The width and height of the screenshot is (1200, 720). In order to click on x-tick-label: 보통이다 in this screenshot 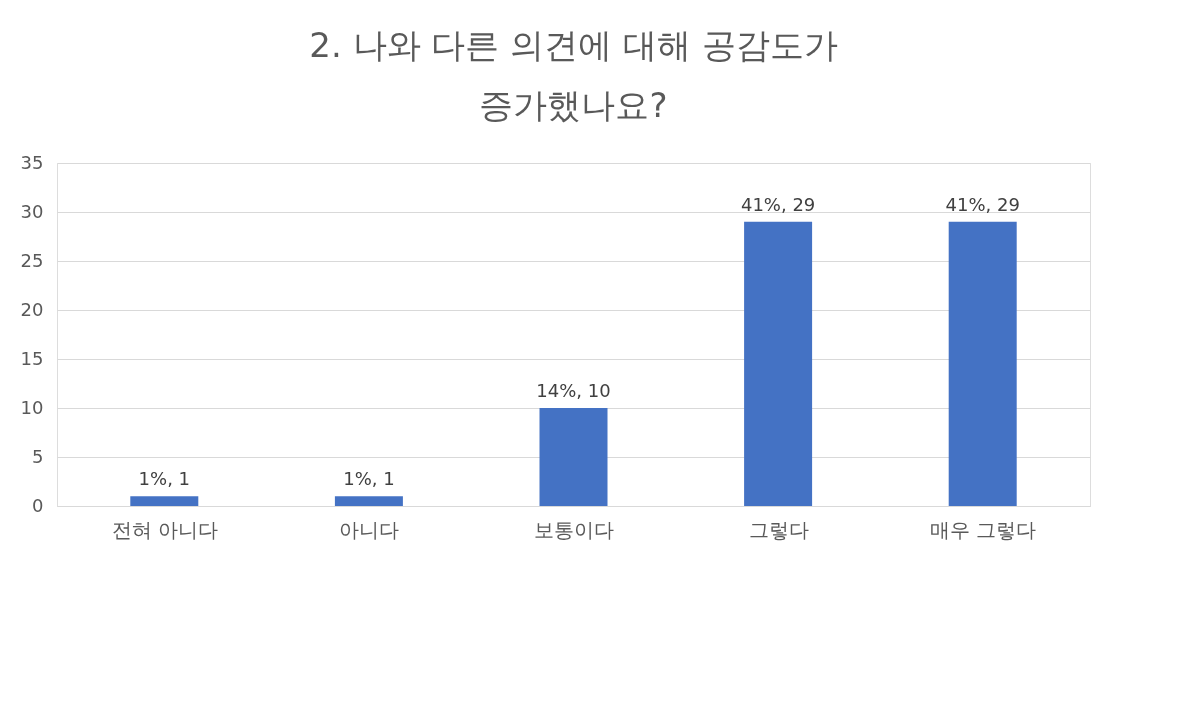, I will do `click(574, 529)`.